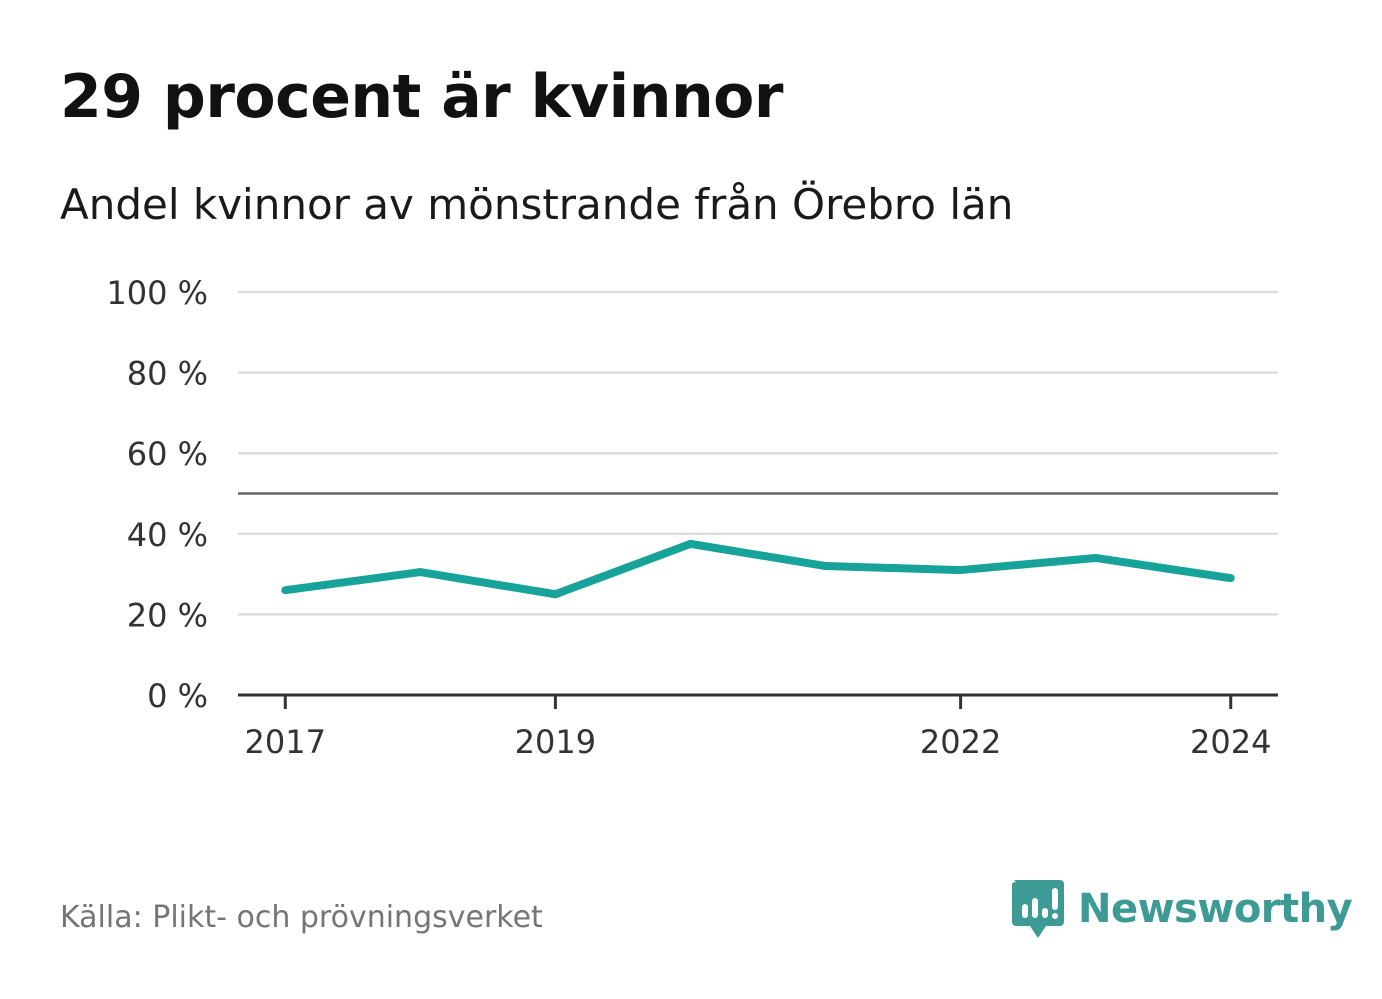 The height and width of the screenshot is (999, 1382). What do you see at coordinates (555, 742) in the screenshot?
I see `x-tick-label: 2019` at bounding box center [555, 742].